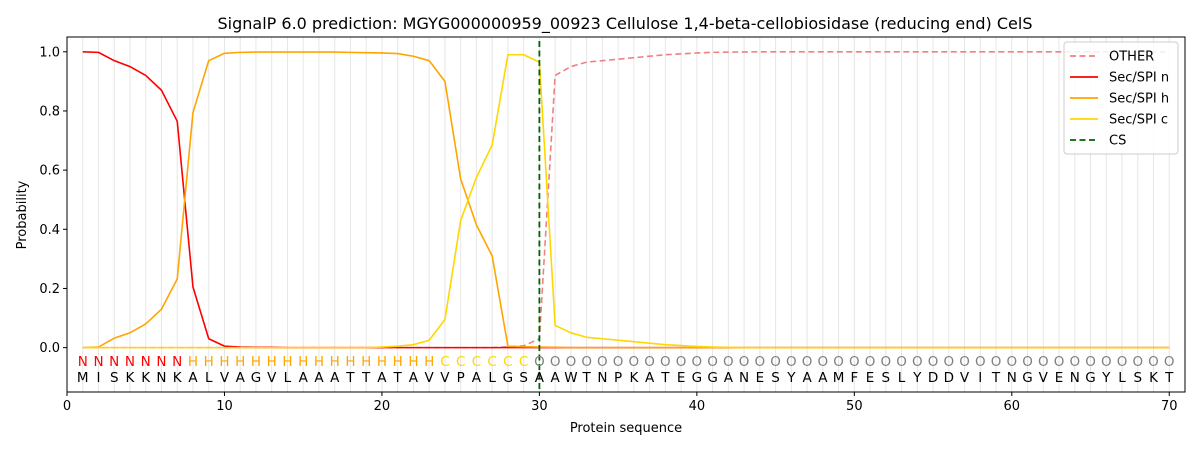 Image resolution: width=1200 pixels, height=450 pixels. I want to click on x-axis: 0 10 20 30 40 50 60 70, so click(620, 403).